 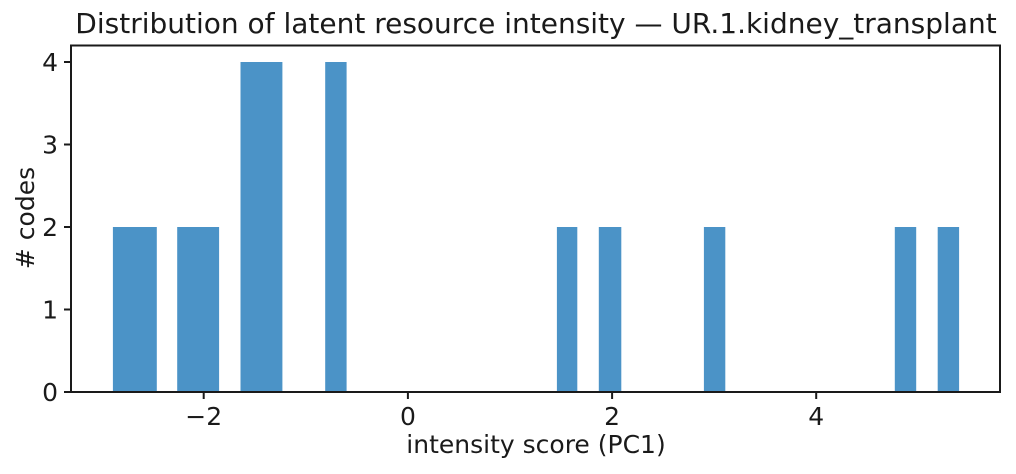 What do you see at coordinates (612, 416) in the screenshot?
I see `x-tick-label: 2` at bounding box center [612, 416].